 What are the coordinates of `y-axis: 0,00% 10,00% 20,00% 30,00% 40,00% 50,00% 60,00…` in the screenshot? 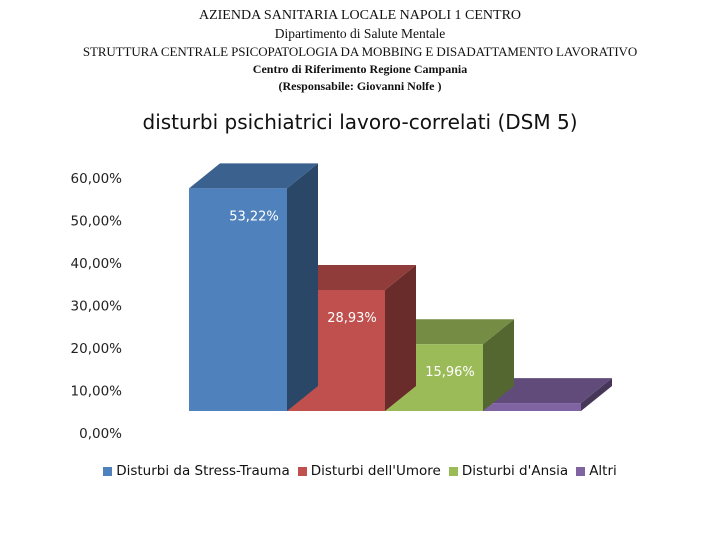 It's located at (97, 306).